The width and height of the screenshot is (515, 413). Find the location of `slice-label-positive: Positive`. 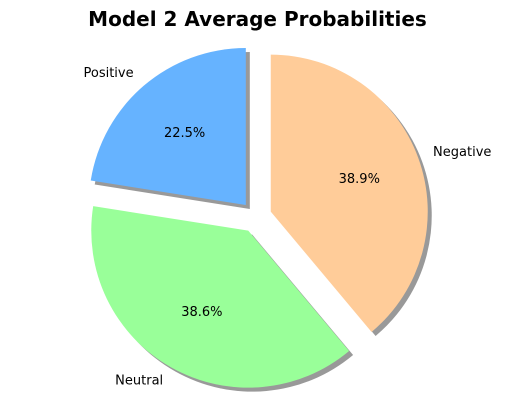

slice-label-positive: Positive is located at coordinates (109, 73).